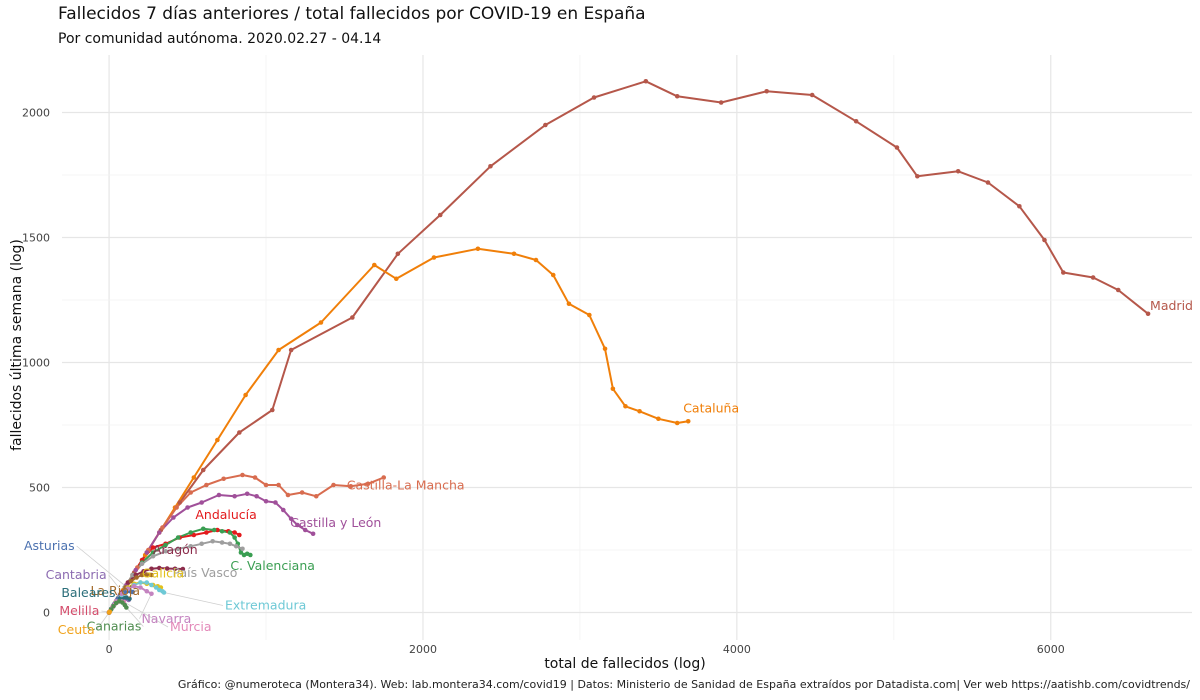 The width and height of the screenshot is (1200, 700). Describe the element at coordinates (335, 522) in the screenshot. I see `series-label-castilla-y-leon: Castilla y León` at that location.